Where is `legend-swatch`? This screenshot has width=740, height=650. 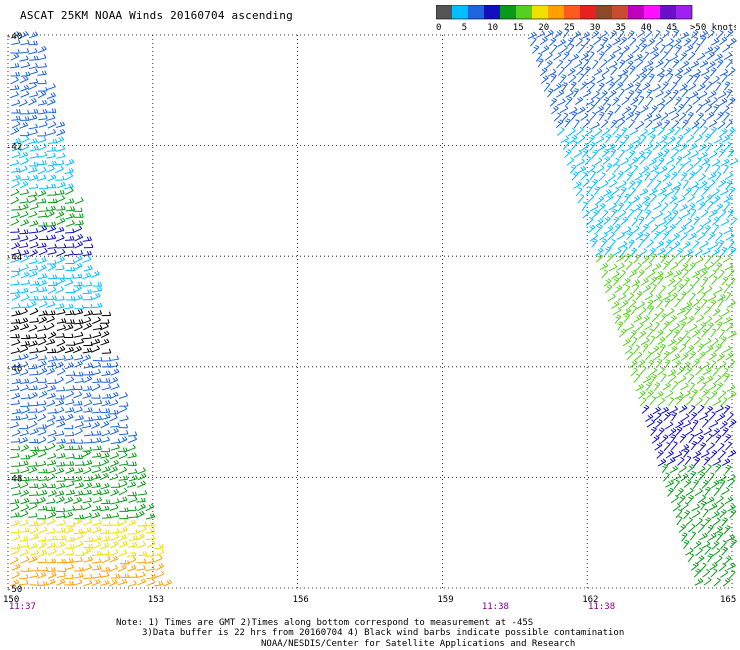
legend-swatch is located at coordinates (668, 12).